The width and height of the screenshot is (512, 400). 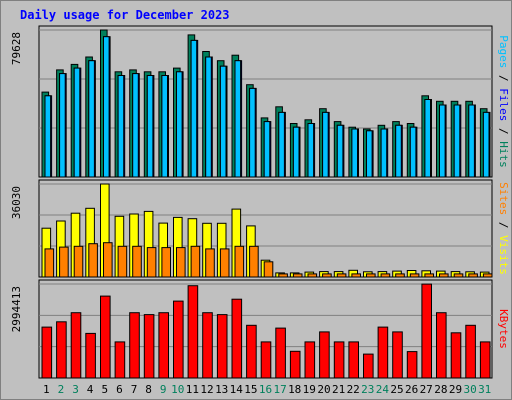 I want to click on x-tick-day-6: 6, so click(x=119, y=389).